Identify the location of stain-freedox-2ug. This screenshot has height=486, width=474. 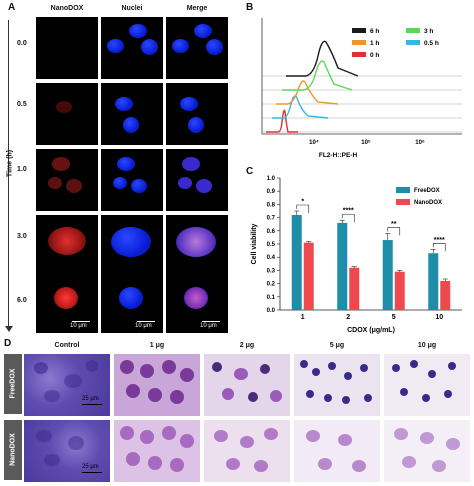
(247, 385).